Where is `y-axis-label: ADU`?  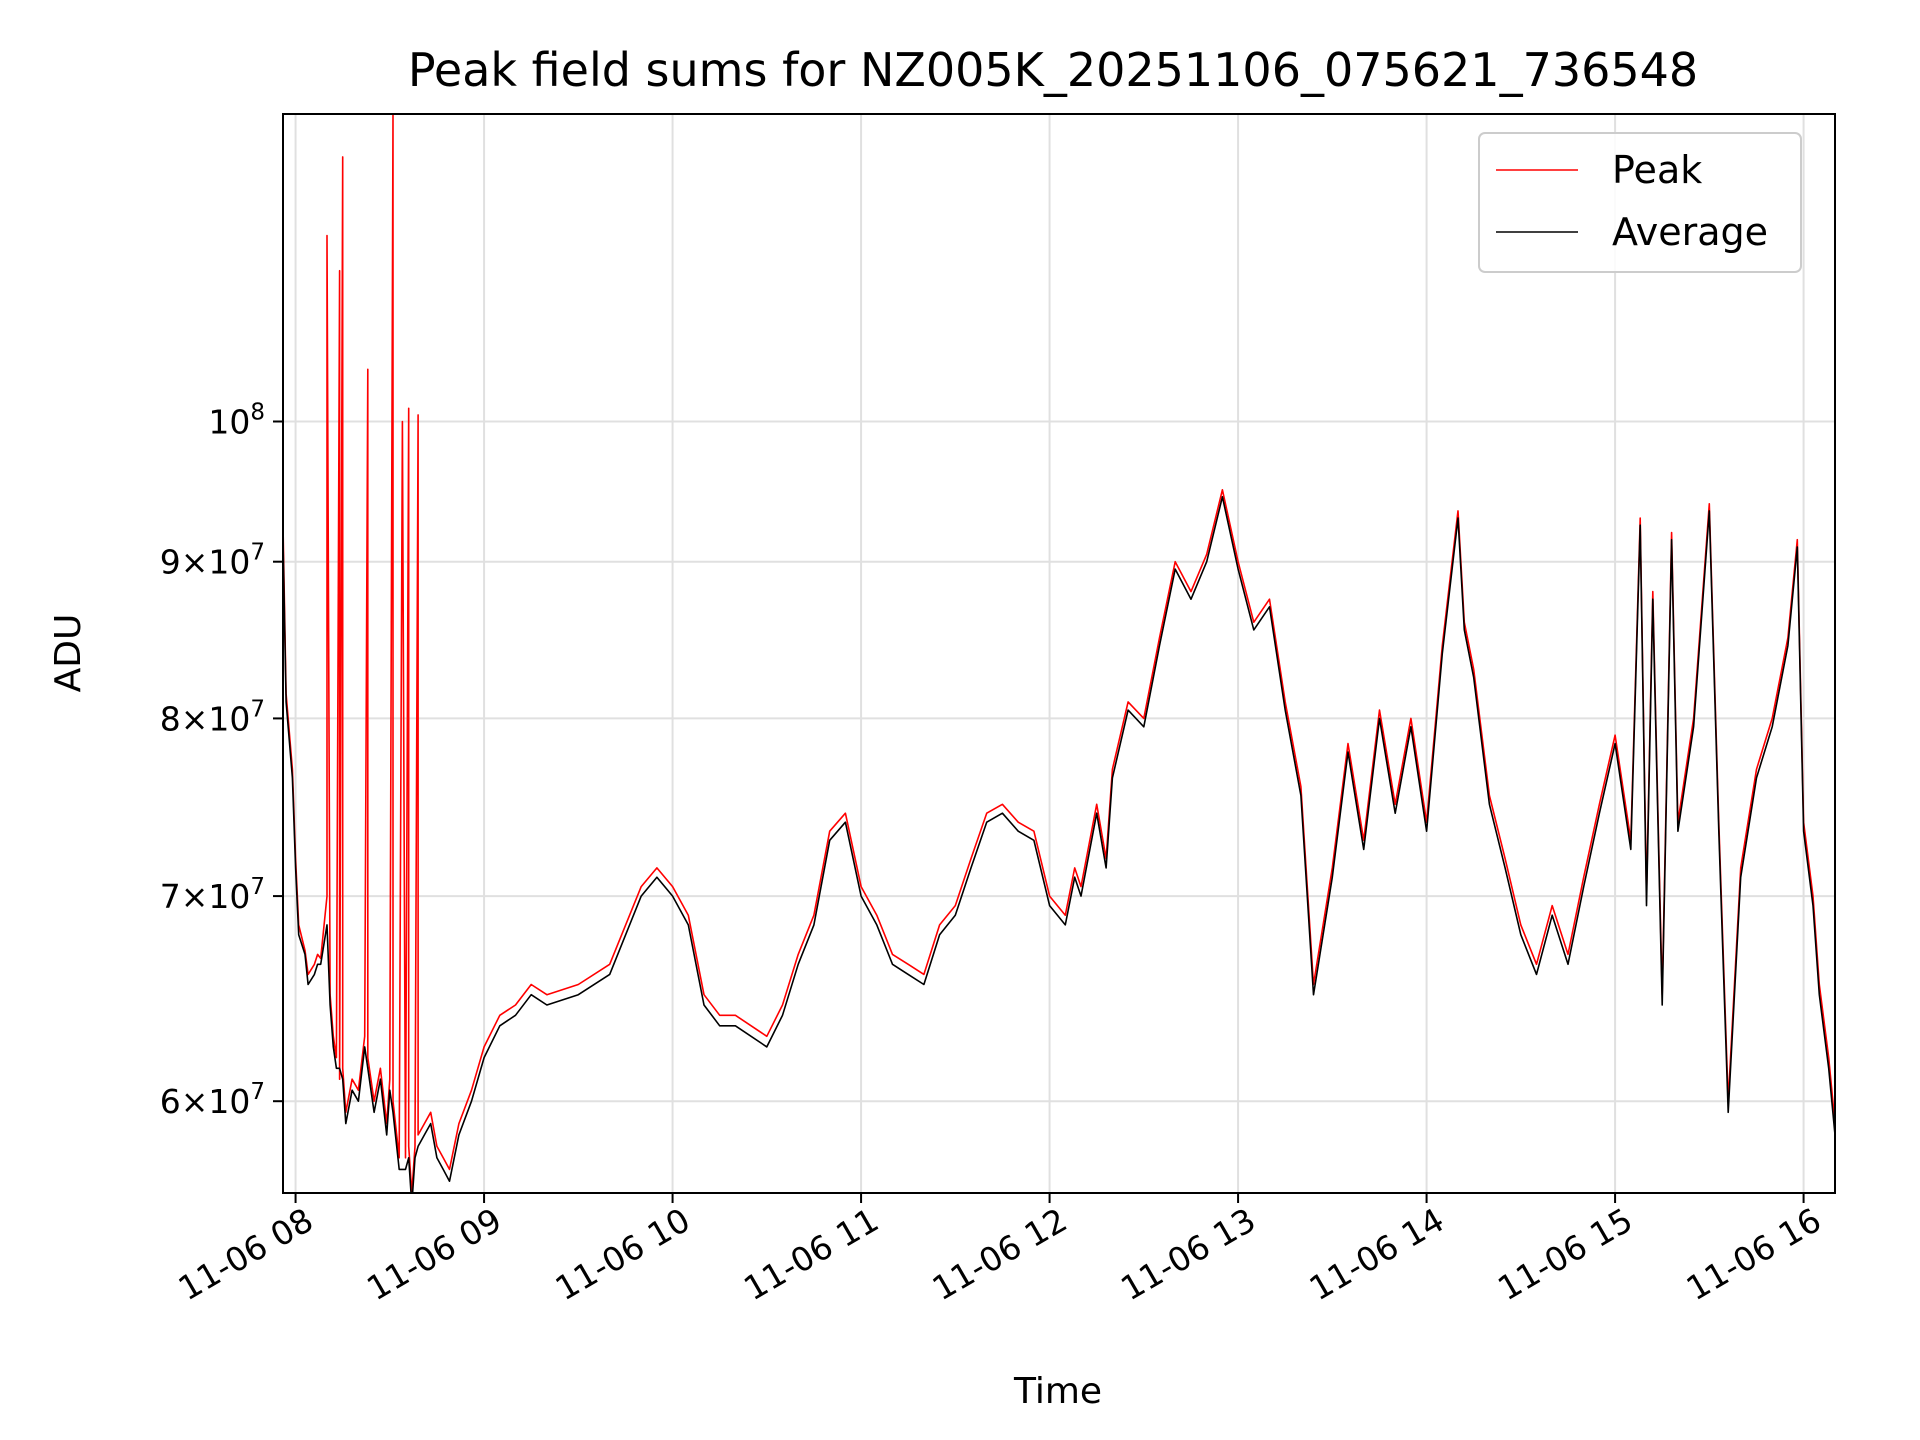 y-axis-label: ADU is located at coordinates (68, 653).